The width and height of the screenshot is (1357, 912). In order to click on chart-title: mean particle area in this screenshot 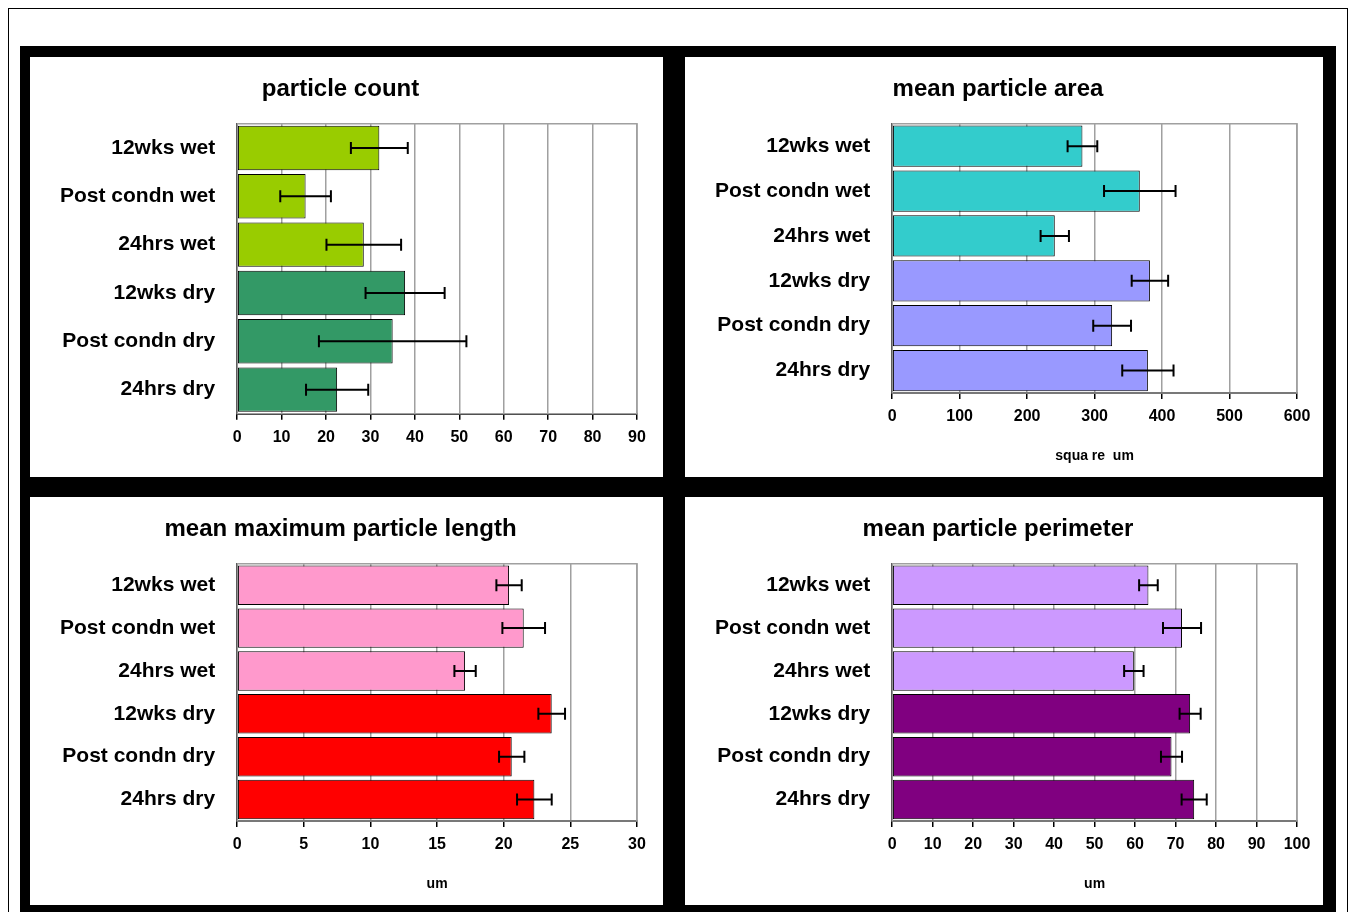, I will do `click(998, 88)`.